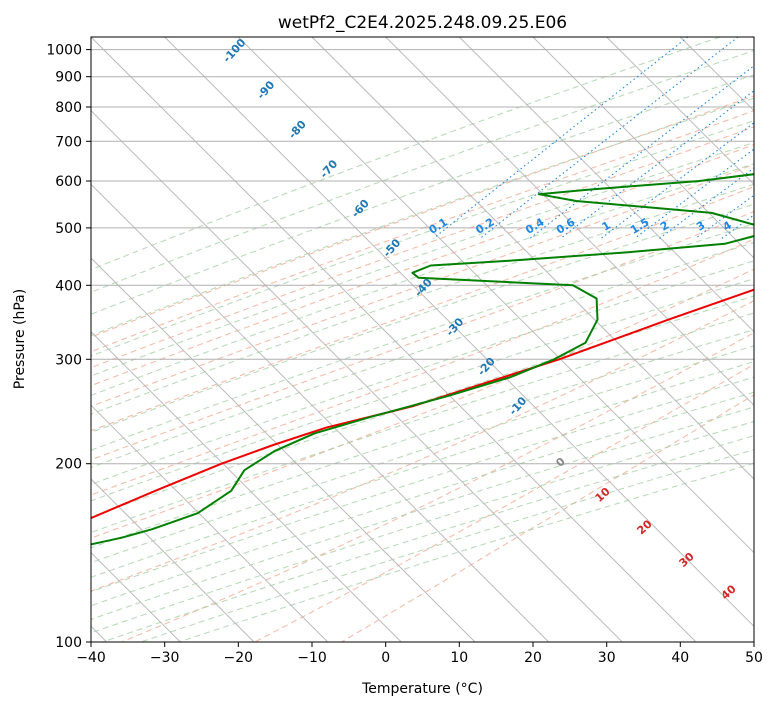 Image resolution: width=775 pixels, height=708 pixels. Describe the element at coordinates (68, 286) in the screenshot. I see `y-tick-label: 400` at that location.